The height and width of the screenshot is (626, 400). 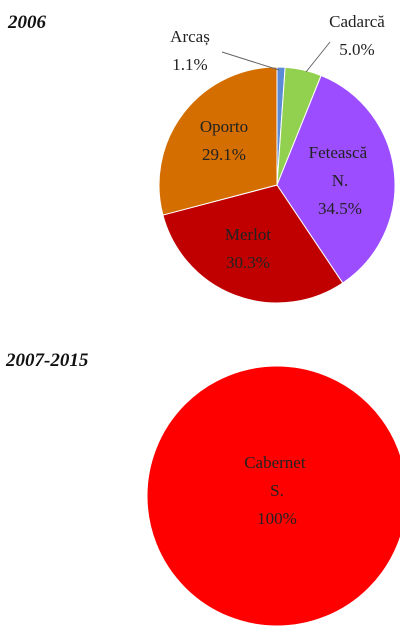 What do you see at coordinates (356, 49) in the screenshot?
I see `value-label: 5.0%` at bounding box center [356, 49].